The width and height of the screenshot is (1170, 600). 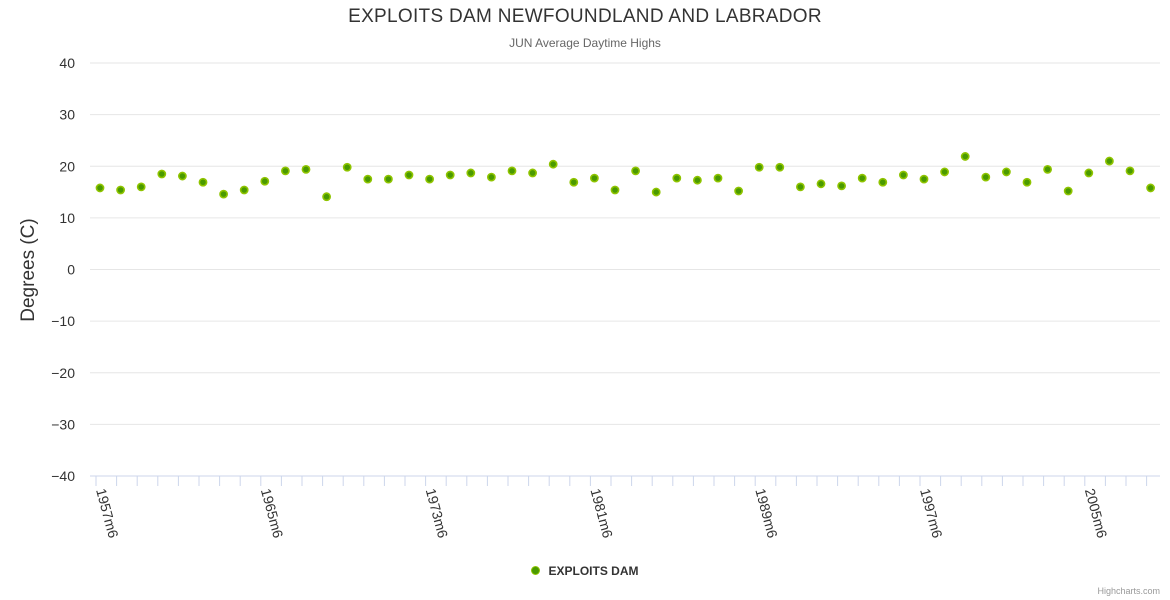 I want to click on y-tick-label: 40, so click(x=67, y=63).